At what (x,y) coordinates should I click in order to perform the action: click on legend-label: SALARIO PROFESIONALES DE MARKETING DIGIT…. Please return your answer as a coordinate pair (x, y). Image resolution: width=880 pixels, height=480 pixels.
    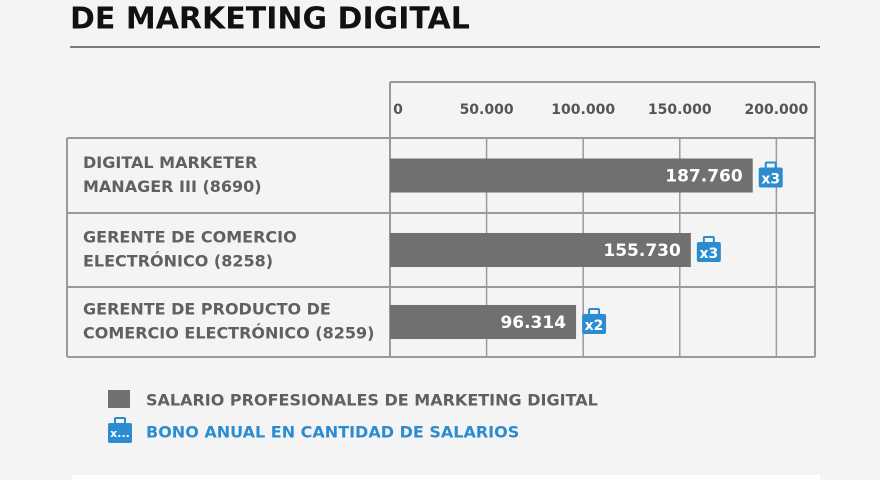
    Looking at the image, I should click on (372, 400).